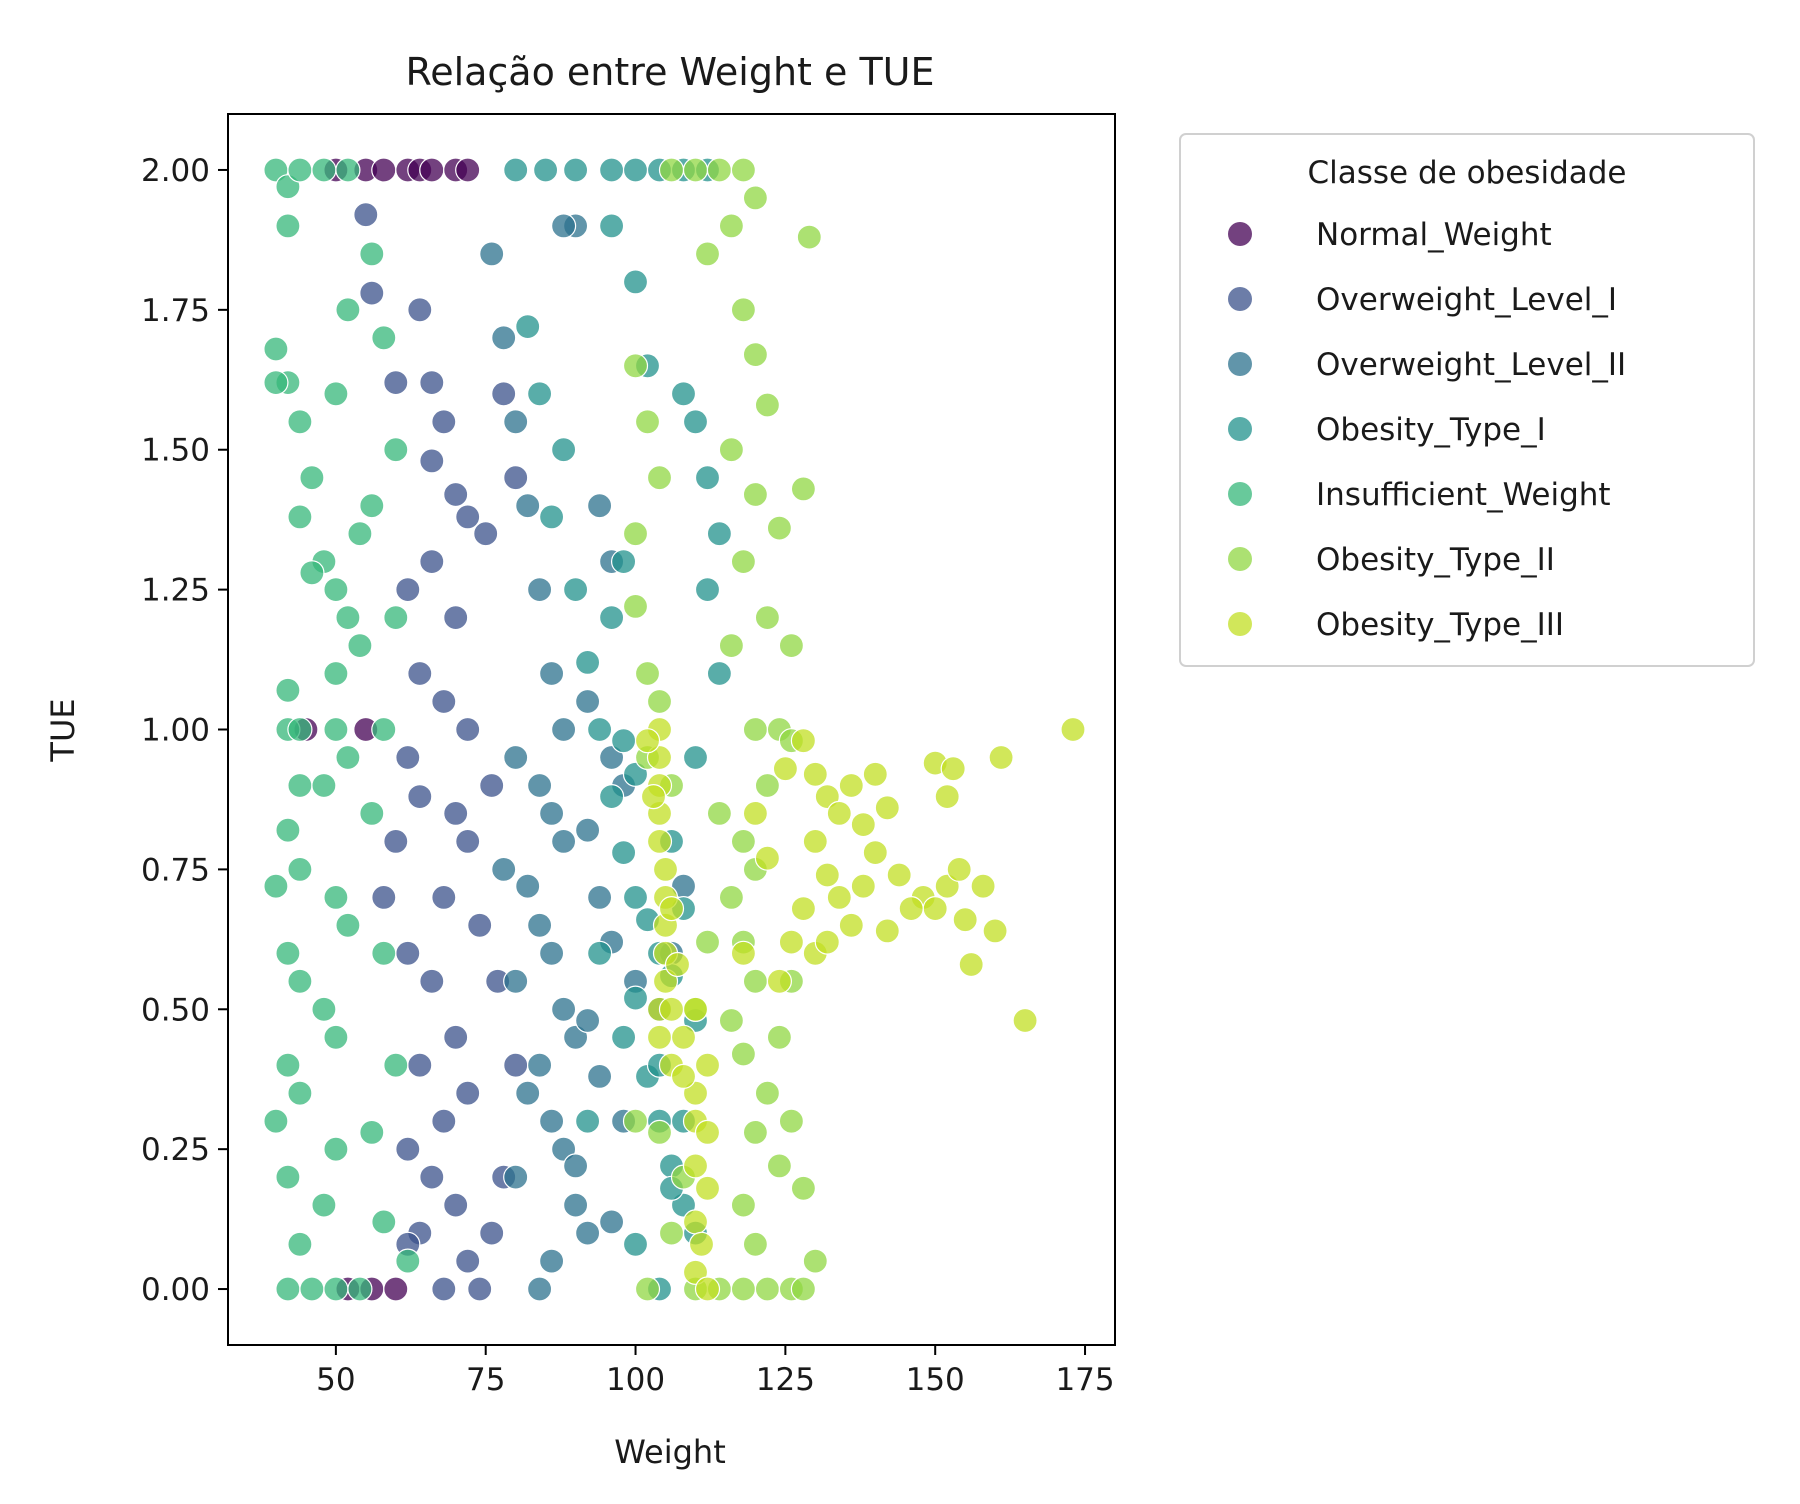  Describe the element at coordinates (1431, 430) in the screenshot. I see `legend-label-obesity-type-i: Obesity_Type_I` at that location.